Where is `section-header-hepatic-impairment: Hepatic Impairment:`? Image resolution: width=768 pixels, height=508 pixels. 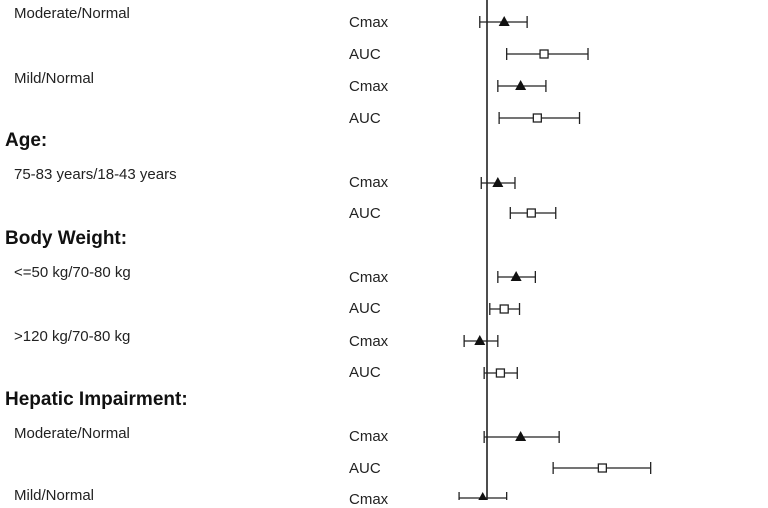 section-header-hepatic-impairment: Hepatic Impairment: is located at coordinates (96, 399).